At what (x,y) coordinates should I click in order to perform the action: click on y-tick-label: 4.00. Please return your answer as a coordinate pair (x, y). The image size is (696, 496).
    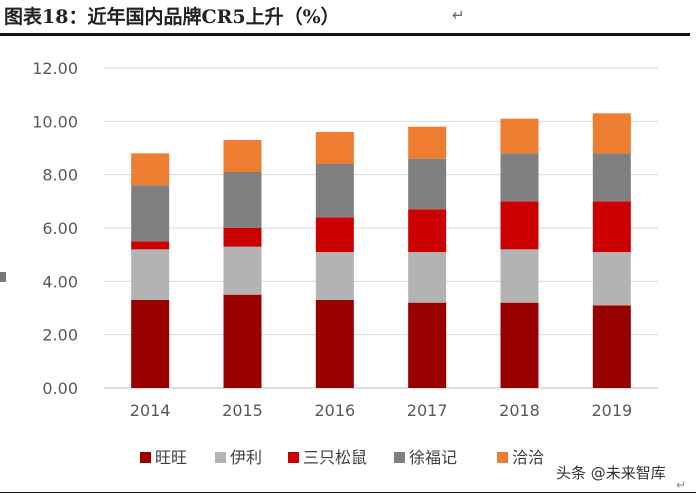
    Looking at the image, I should click on (60, 281).